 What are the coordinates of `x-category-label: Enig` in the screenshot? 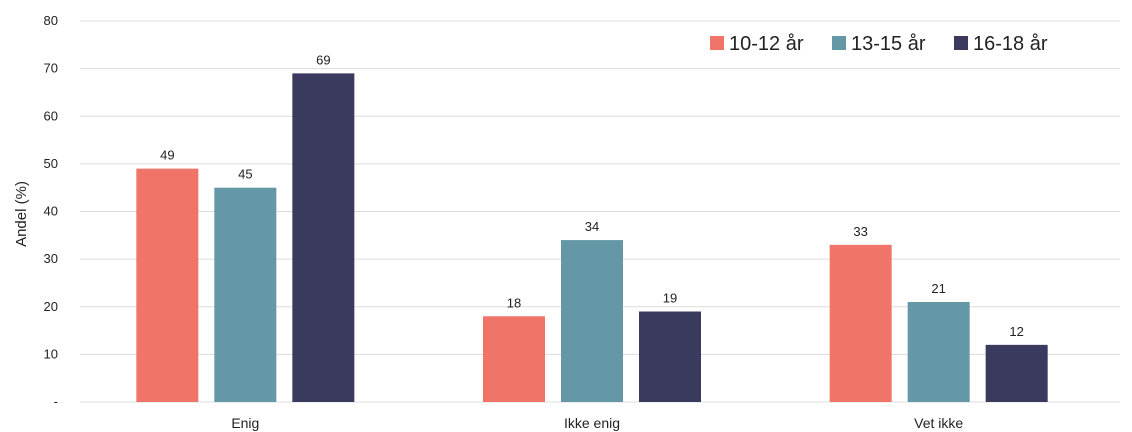 It's located at (245, 423).